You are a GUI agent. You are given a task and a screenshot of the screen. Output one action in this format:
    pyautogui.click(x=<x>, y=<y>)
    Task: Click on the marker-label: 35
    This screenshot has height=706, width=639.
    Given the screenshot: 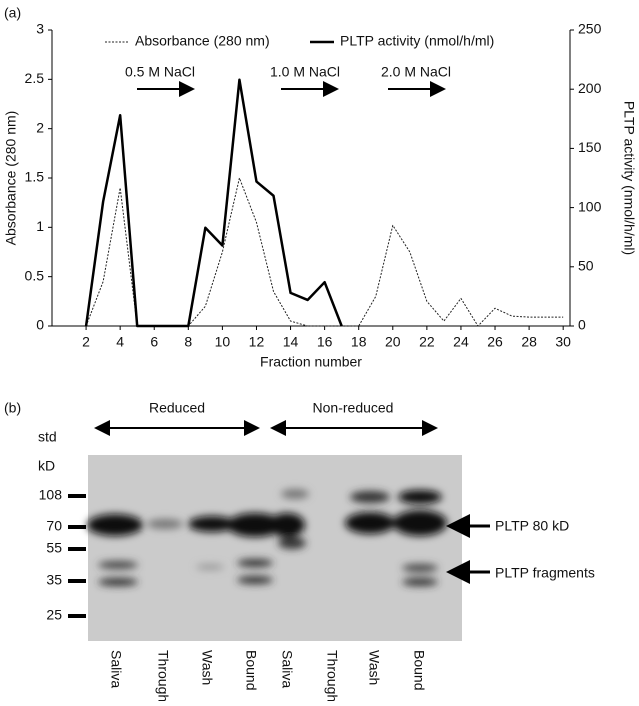 What is the action you would take?
    pyautogui.click(x=54, y=580)
    